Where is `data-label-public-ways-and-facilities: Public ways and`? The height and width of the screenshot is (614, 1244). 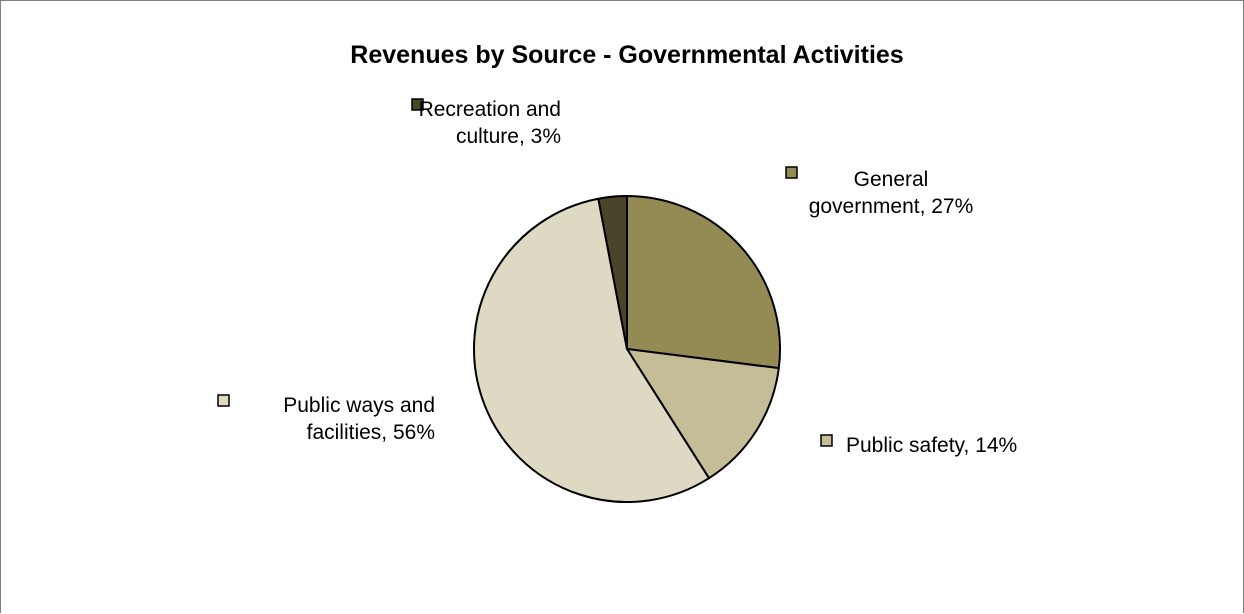
data-label-public-ways-and-facilities: Public ways and is located at coordinates (359, 405).